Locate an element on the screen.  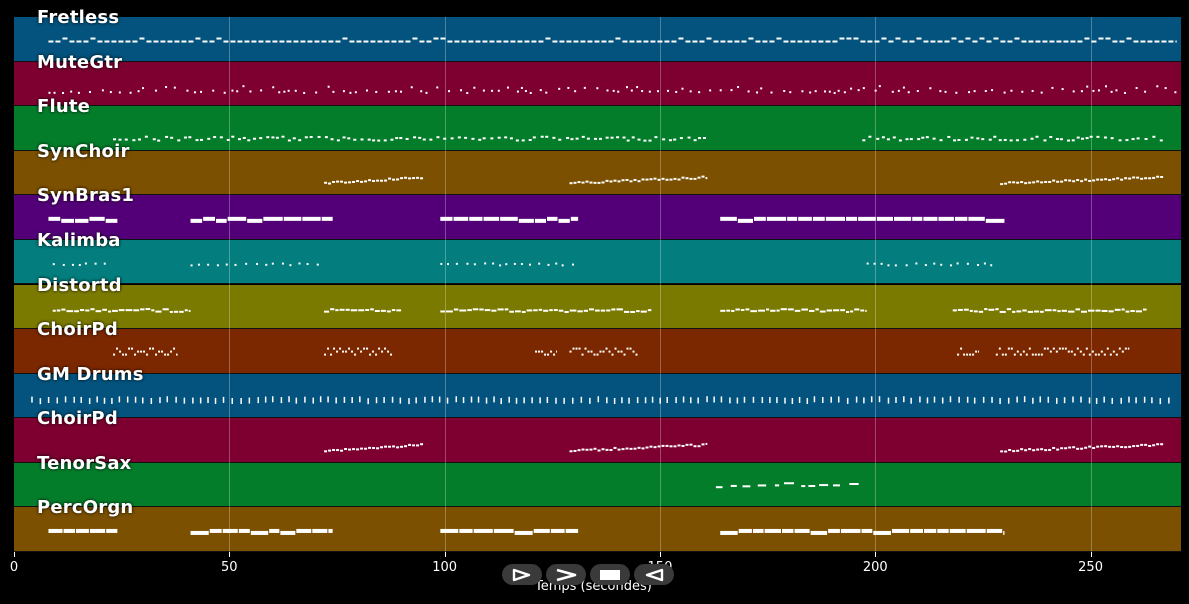
play-button is located at coordinates (522, 574).